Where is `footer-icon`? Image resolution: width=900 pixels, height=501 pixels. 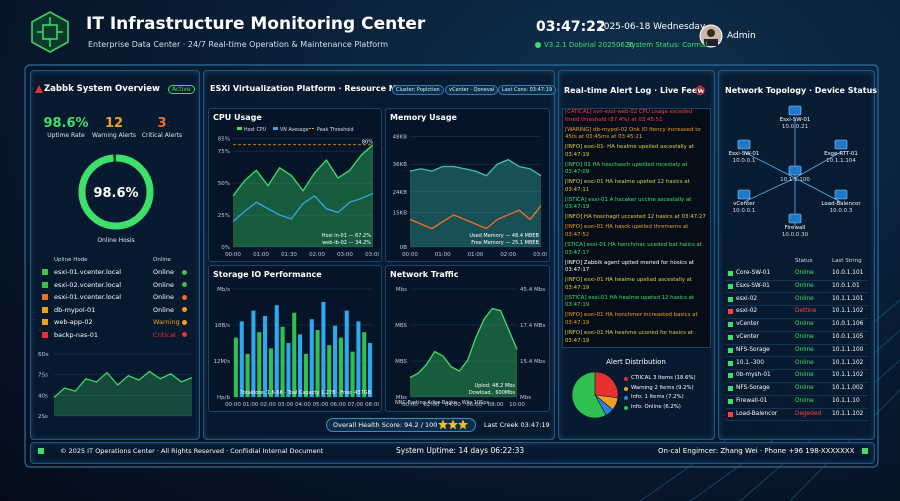
footer-icon is located at coordinates (865, 451).